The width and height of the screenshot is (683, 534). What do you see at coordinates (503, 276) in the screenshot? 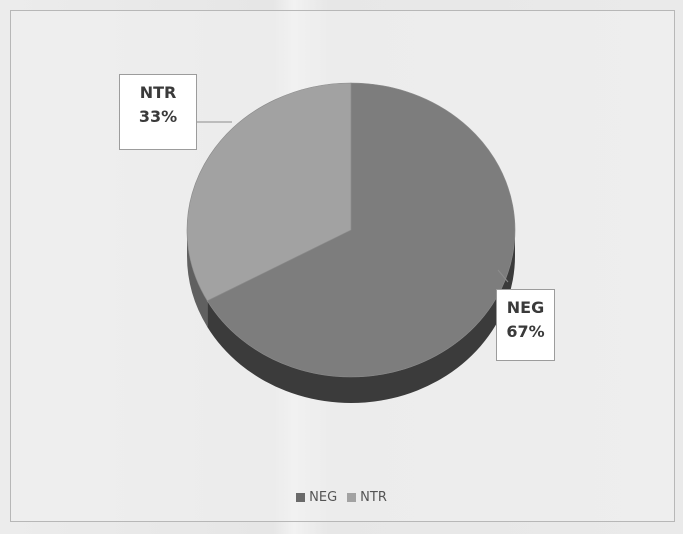
I see `neg-leader-line` at bounding box center [503, 276].